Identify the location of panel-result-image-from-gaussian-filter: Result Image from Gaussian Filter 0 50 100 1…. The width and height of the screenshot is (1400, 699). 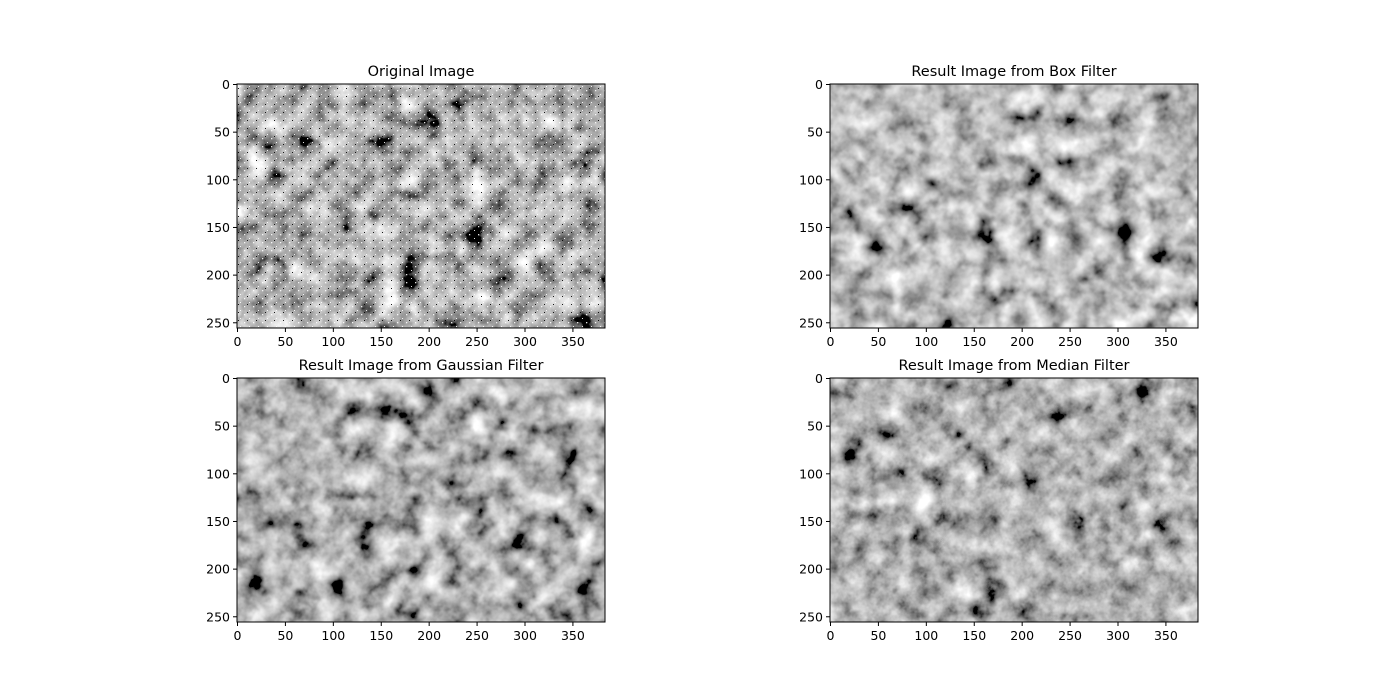
(406, 500).